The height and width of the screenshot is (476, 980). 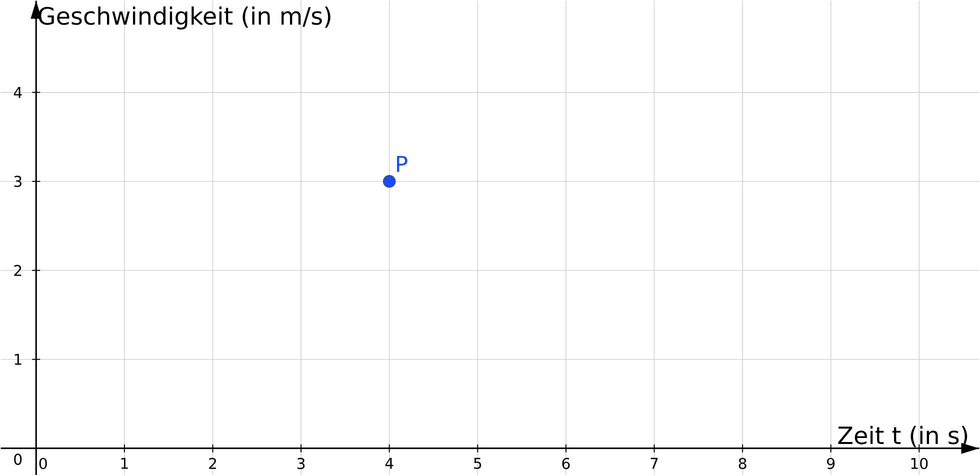 I want to click on x-tick-label: 3, so click(x=301, y=464).